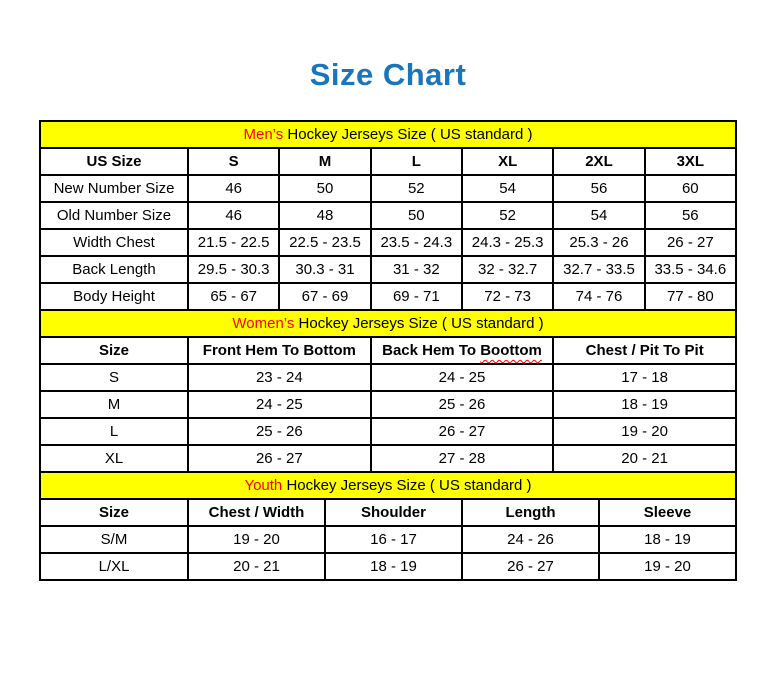 This screenshot has height=692, width=776. Describe the element at coordinates (416, 269) in the screenshot. I see `size-value-cell: 31 - 32` at that location.